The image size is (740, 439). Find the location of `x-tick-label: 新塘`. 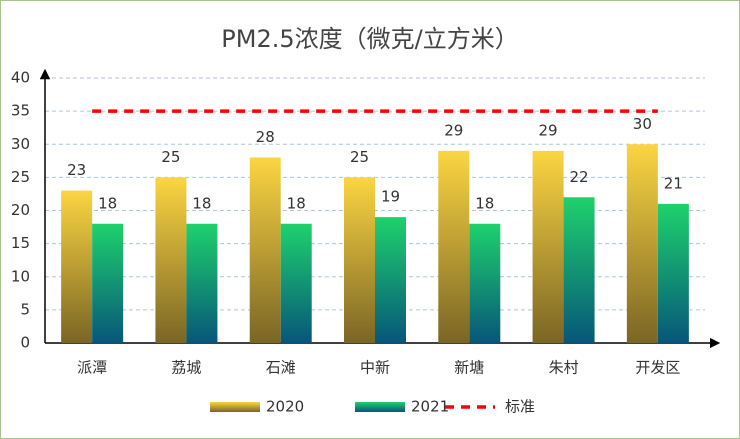

x-tick-label: 新塘 is located at coordinates (469, 368).